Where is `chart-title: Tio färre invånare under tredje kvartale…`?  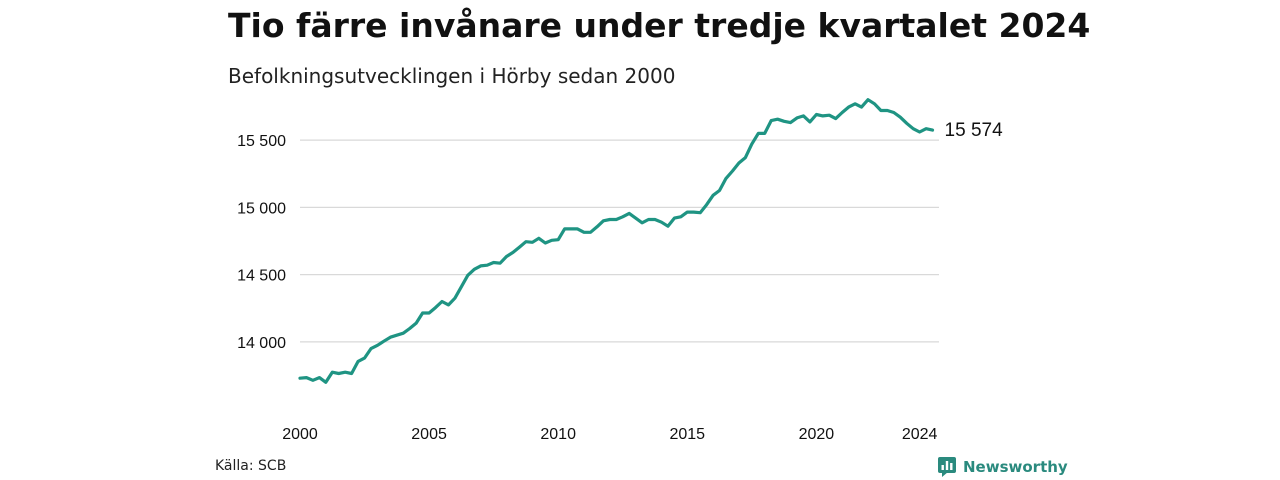
chart-title: Tio färre invånare under tredje kvartale… is located at coordinates (659, 25).